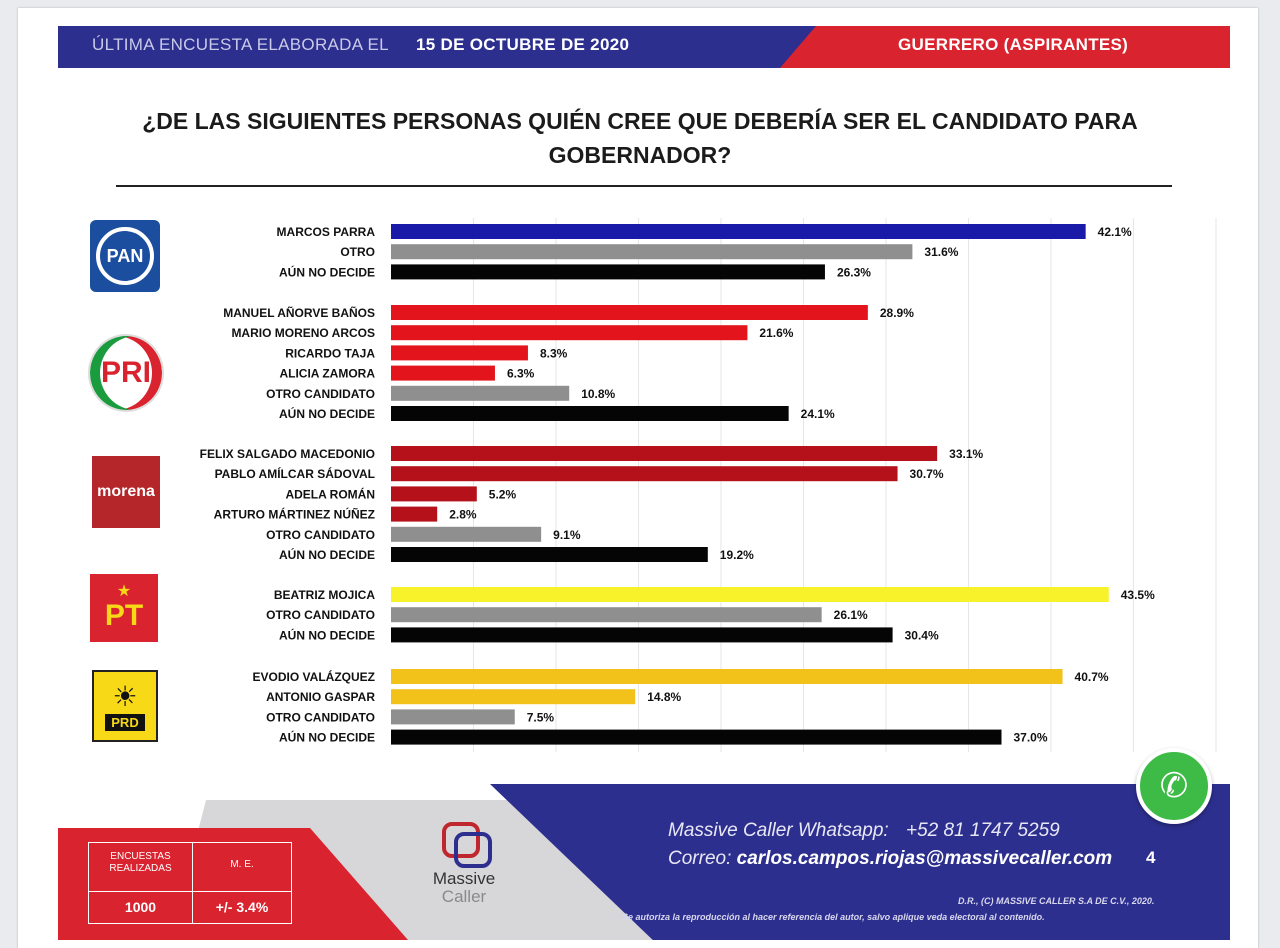  I want to click on star-icon: ★, so click(124, 591).